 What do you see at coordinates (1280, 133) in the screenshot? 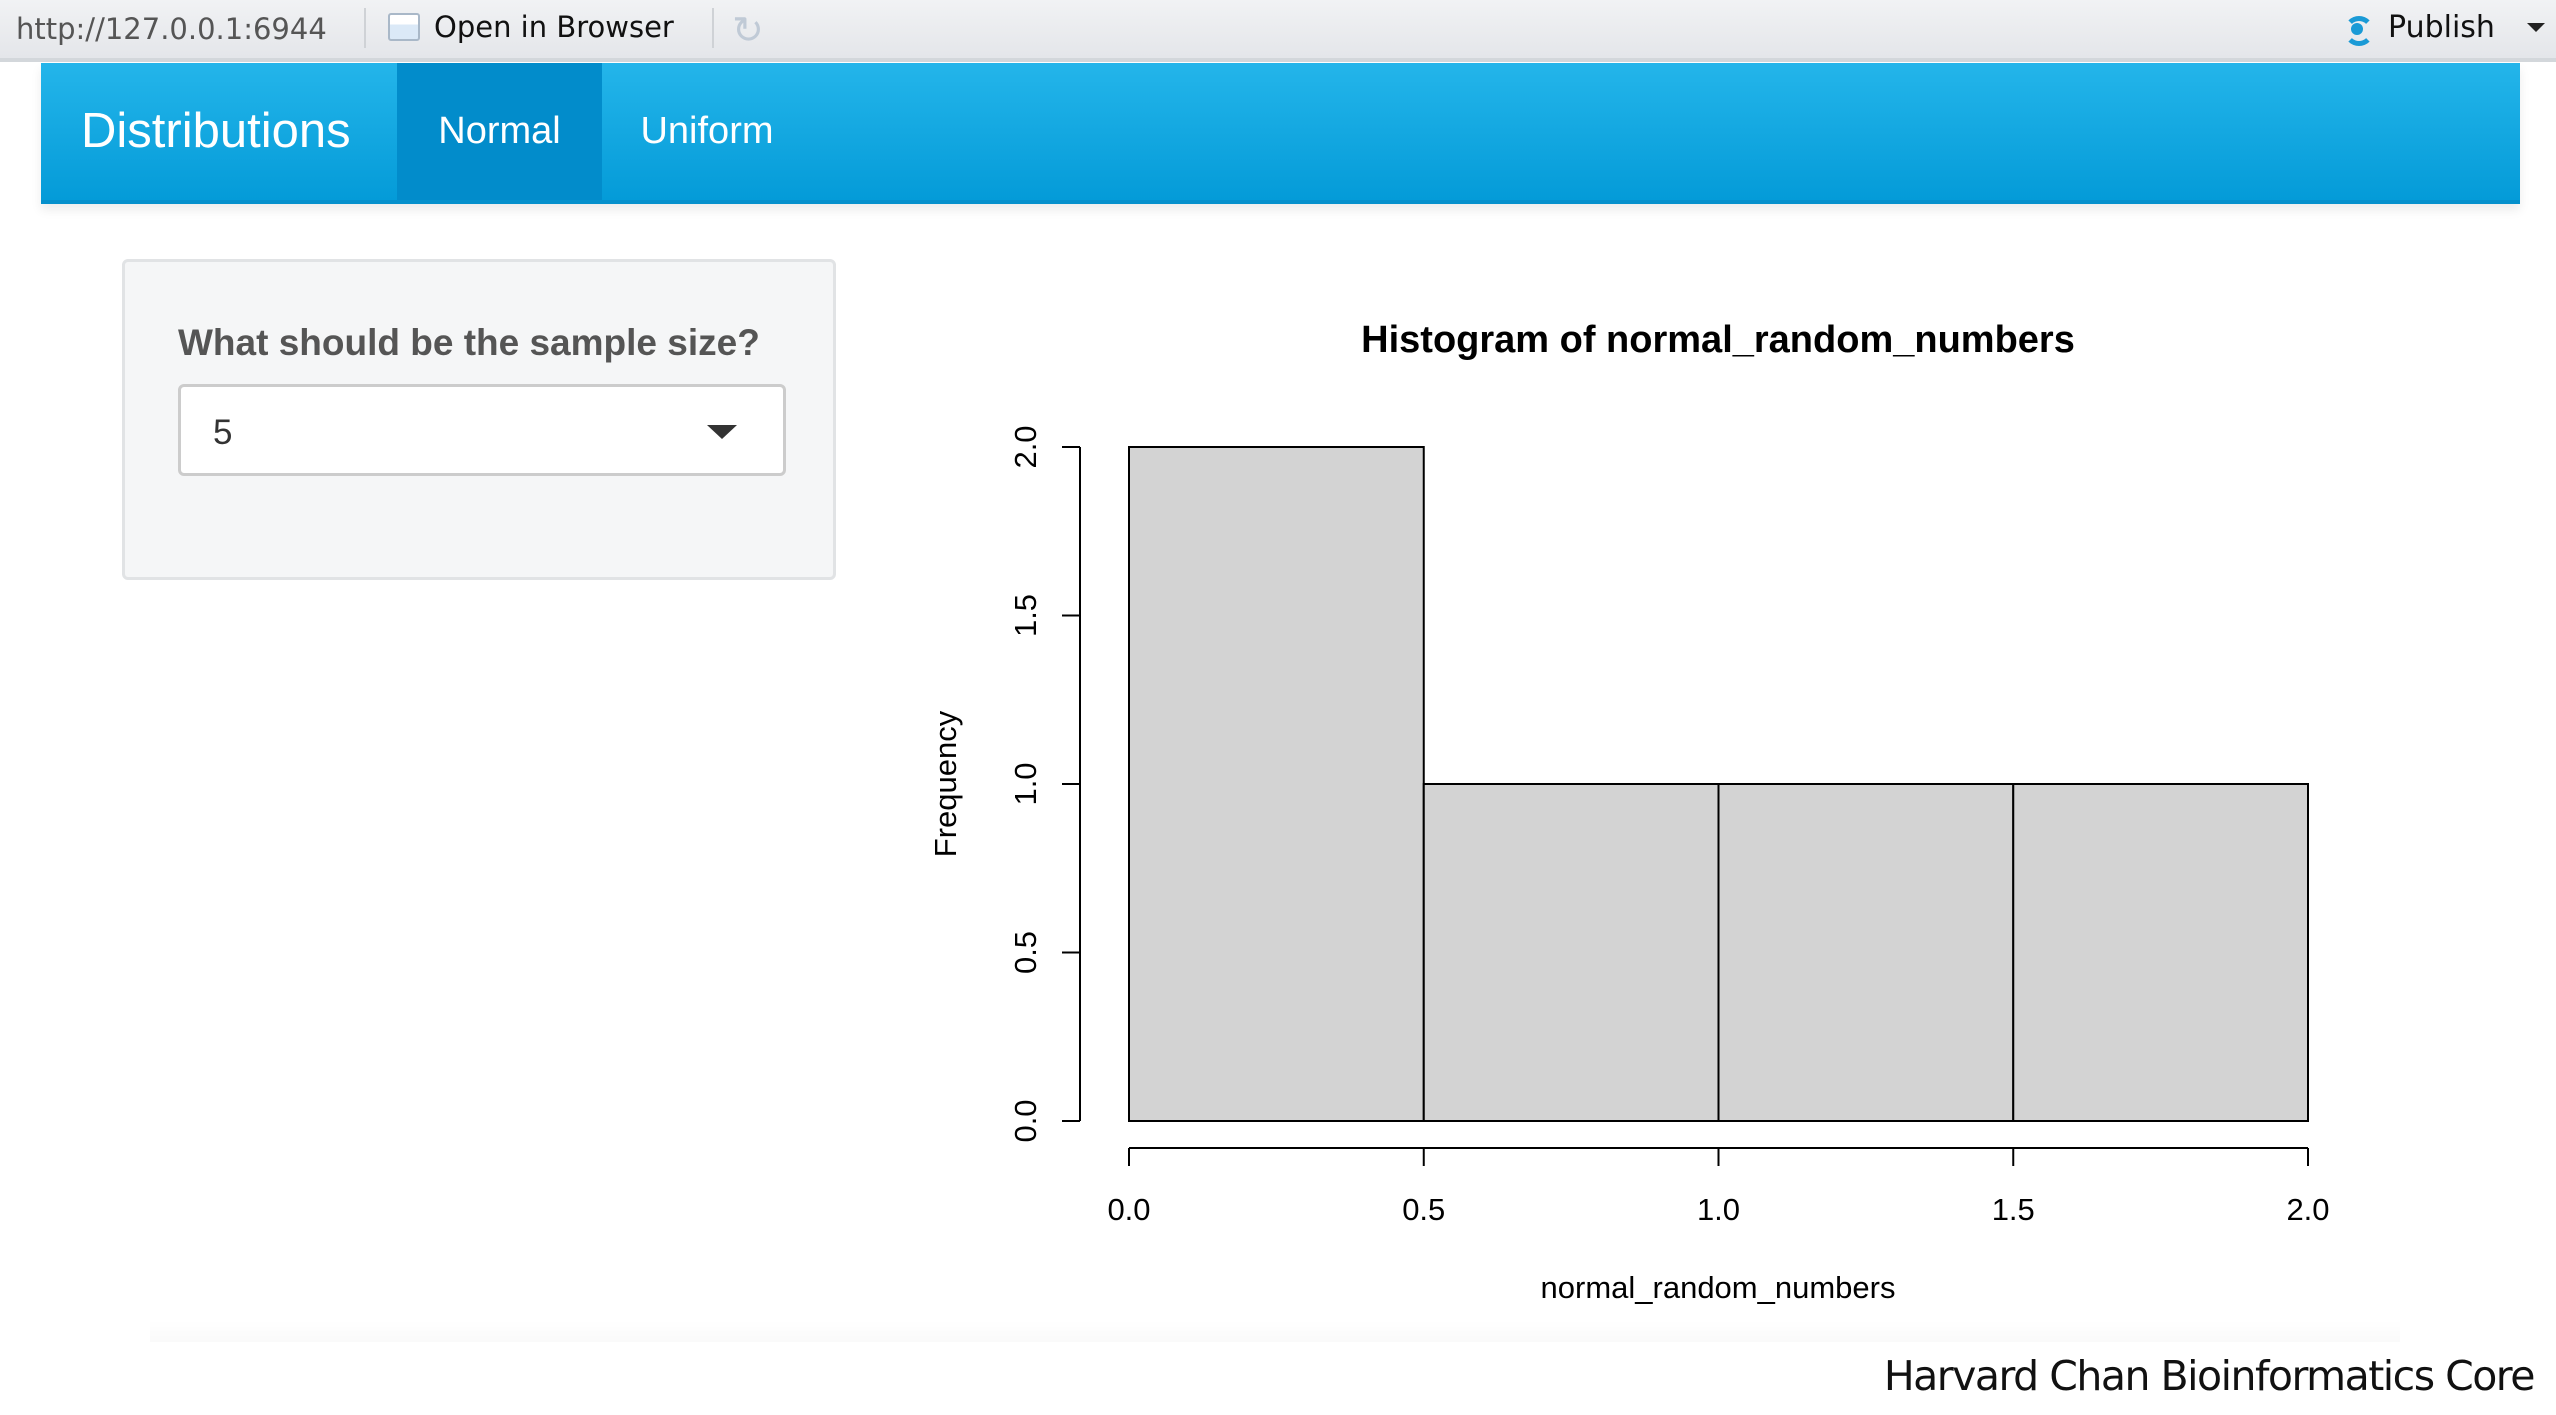
I see `navbar: Distributions Normal Uniform` at bounding box center [1280, 133].